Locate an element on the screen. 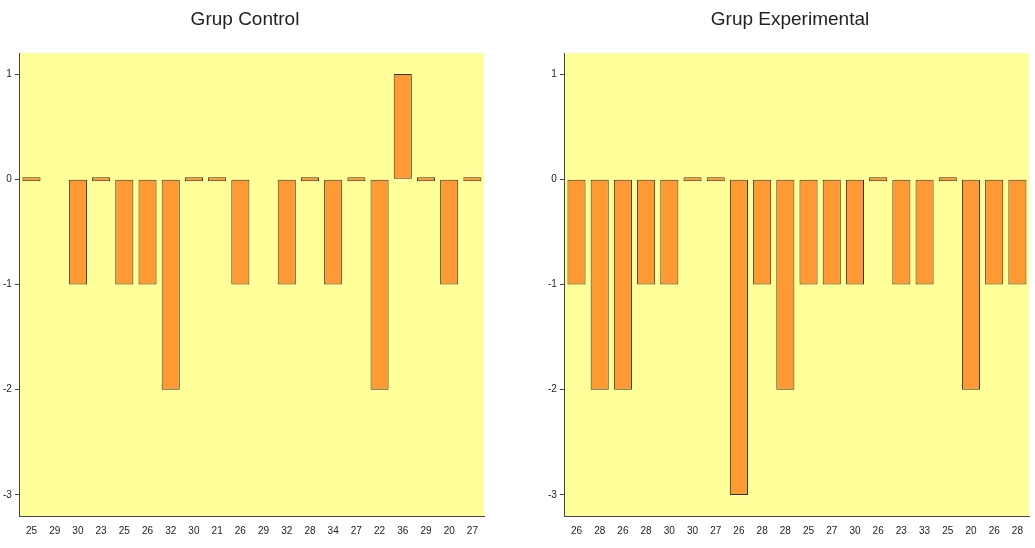  chart-title: Grup Control is located at coordinates (245, 19).